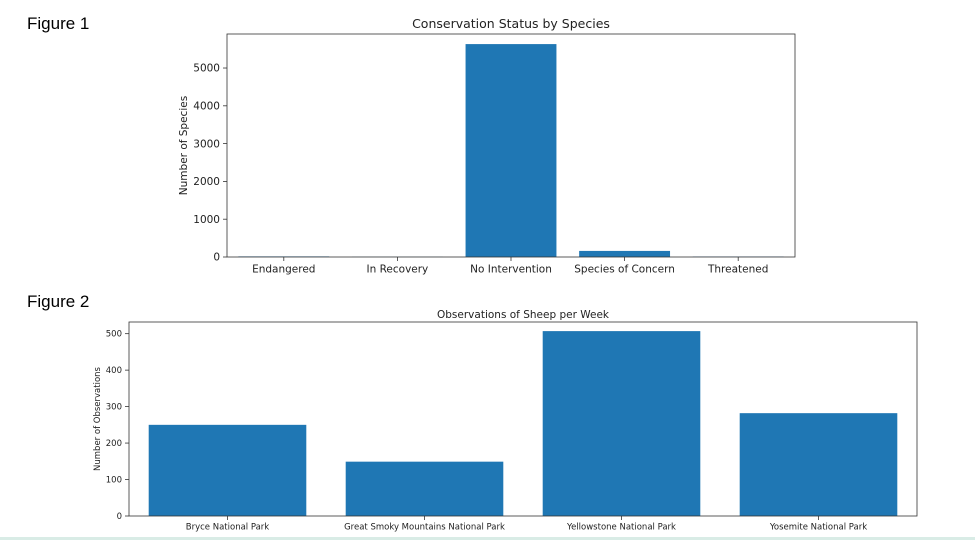 Image resolution: width=975 pixels, height=540 pixels. I want to click on figure-2-label: Figure 2, so click(58, 301).